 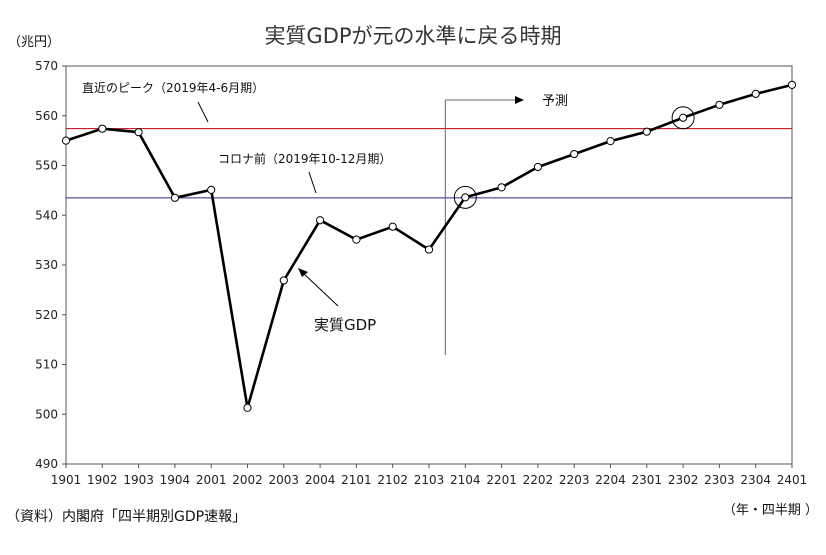 I want to click on y-tick-label: 500, so click(x=46, y=414).